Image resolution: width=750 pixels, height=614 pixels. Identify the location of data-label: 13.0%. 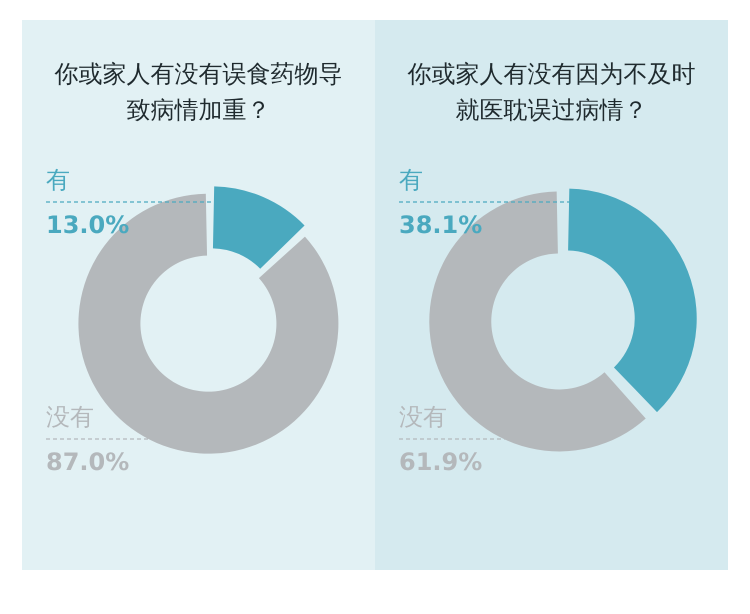
(88, 225).